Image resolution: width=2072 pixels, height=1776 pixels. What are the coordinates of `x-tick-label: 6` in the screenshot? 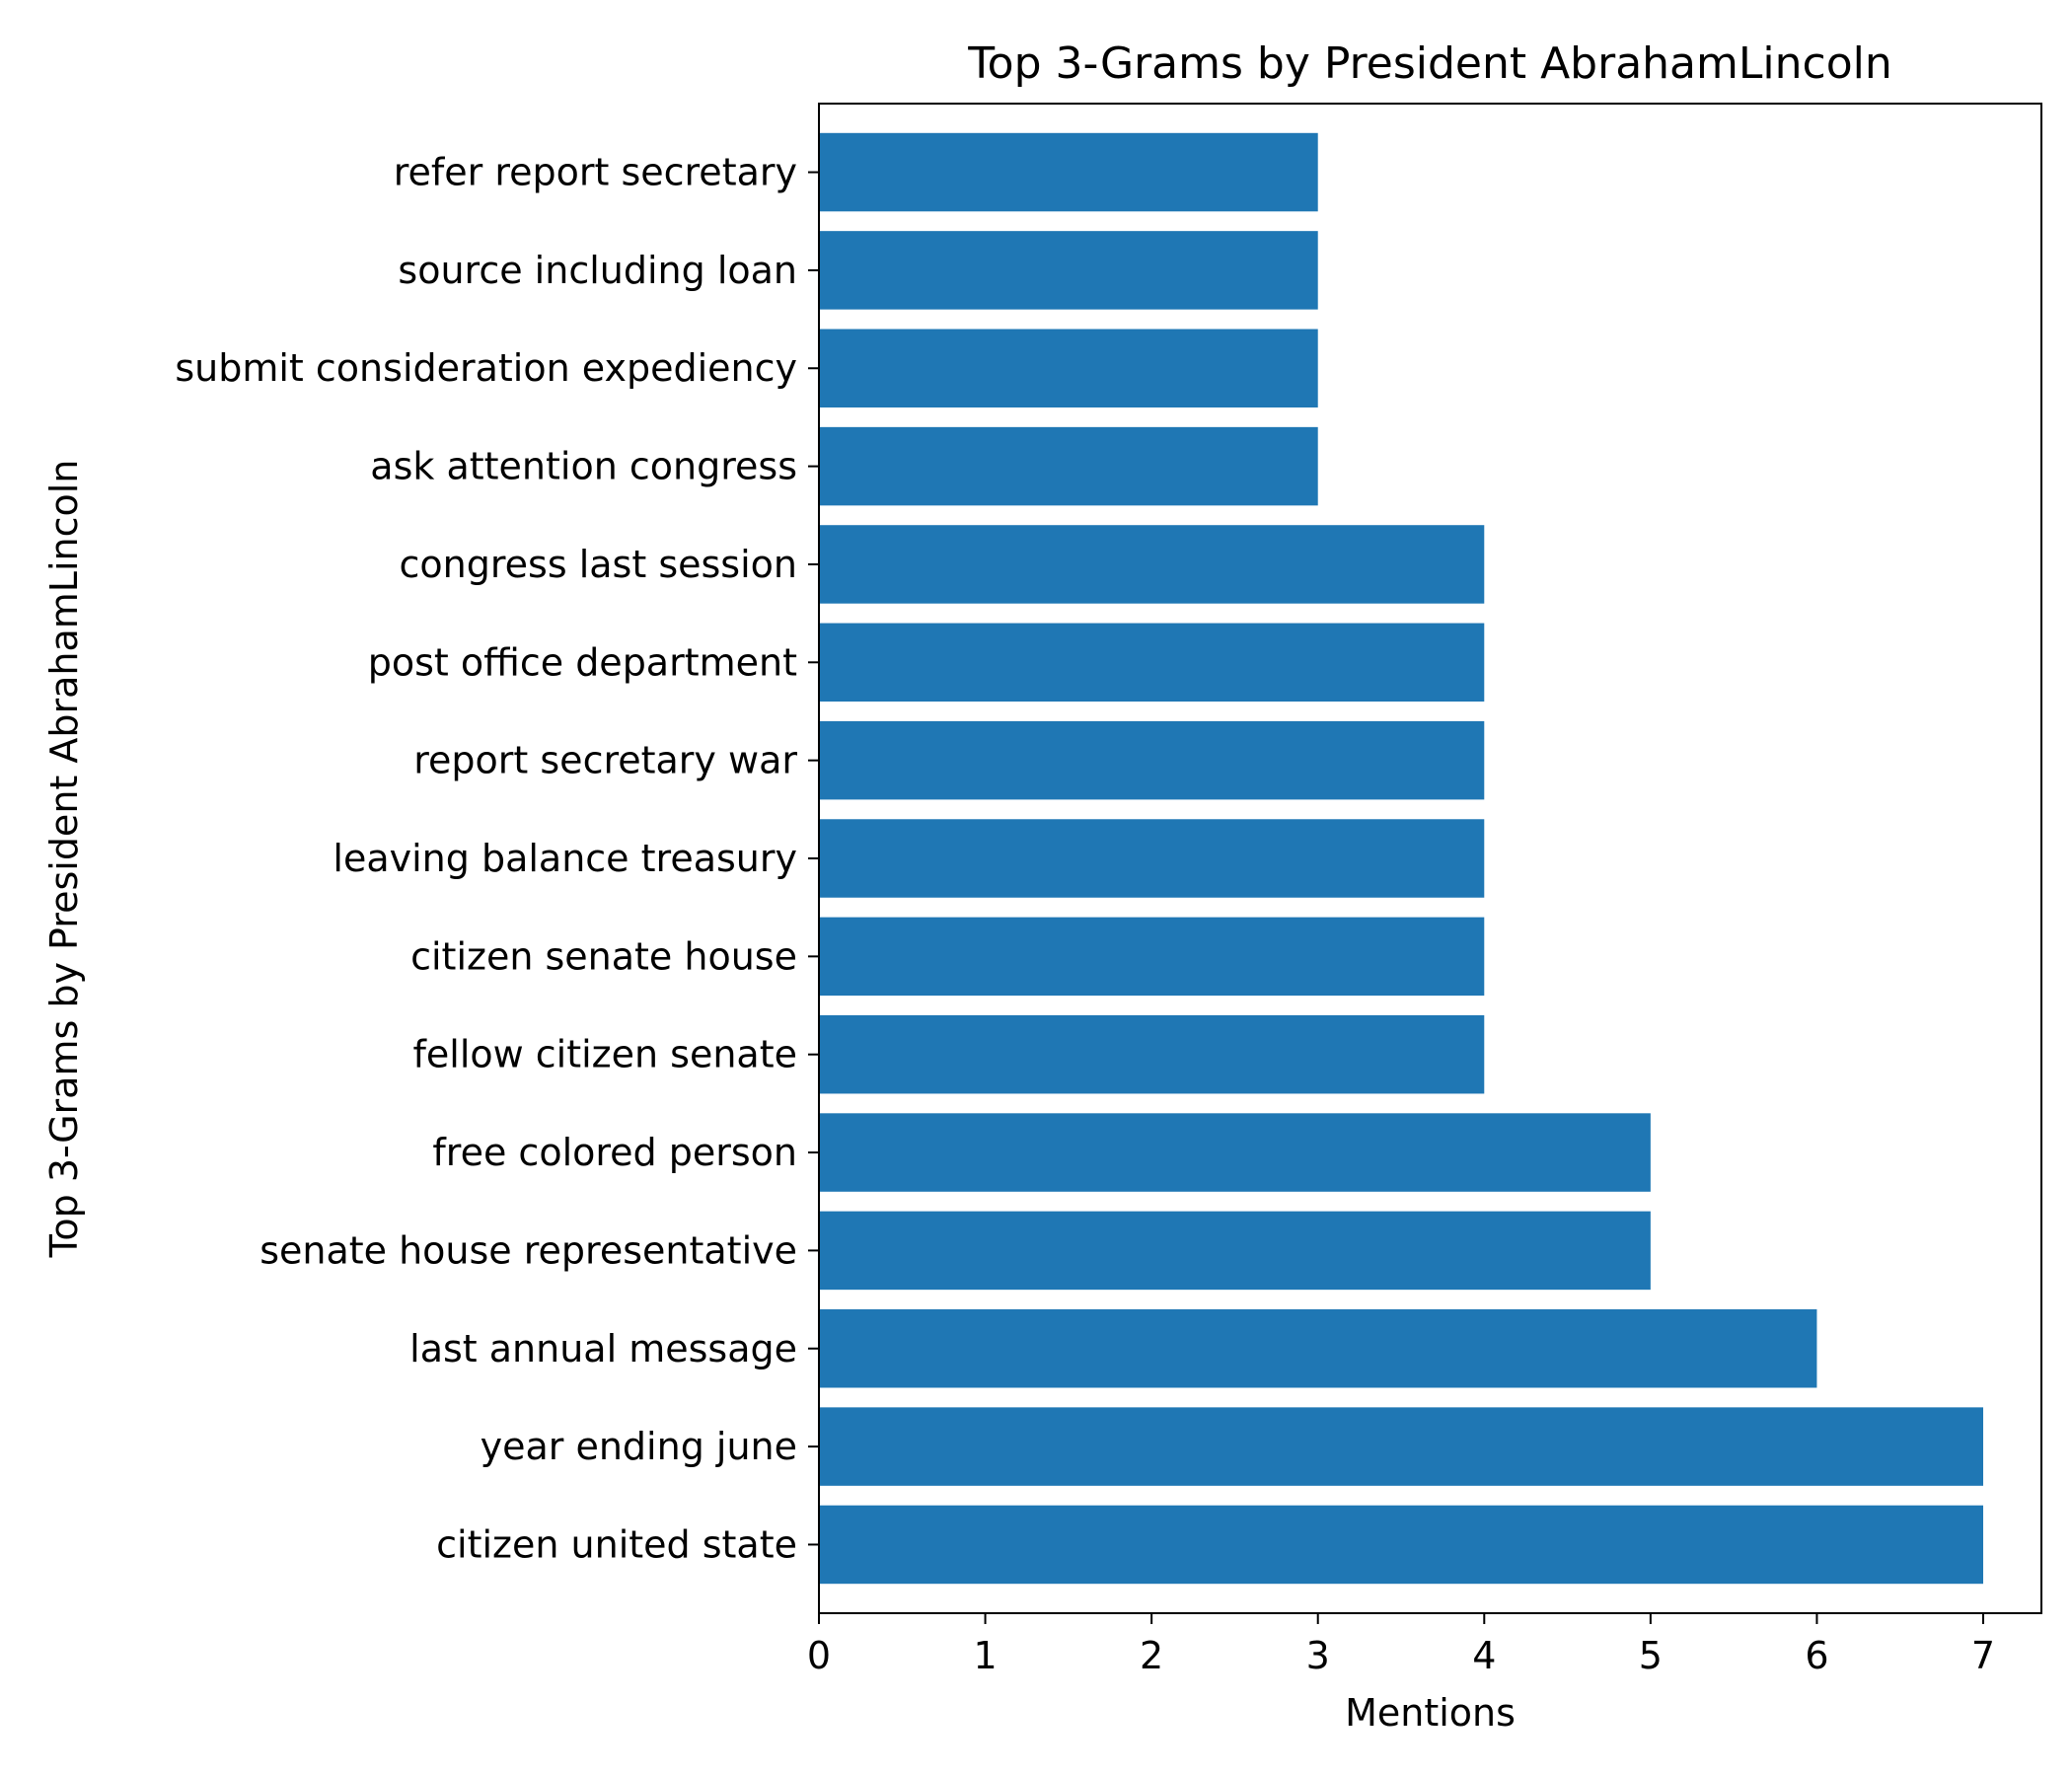 It's located at (1817, 1655).